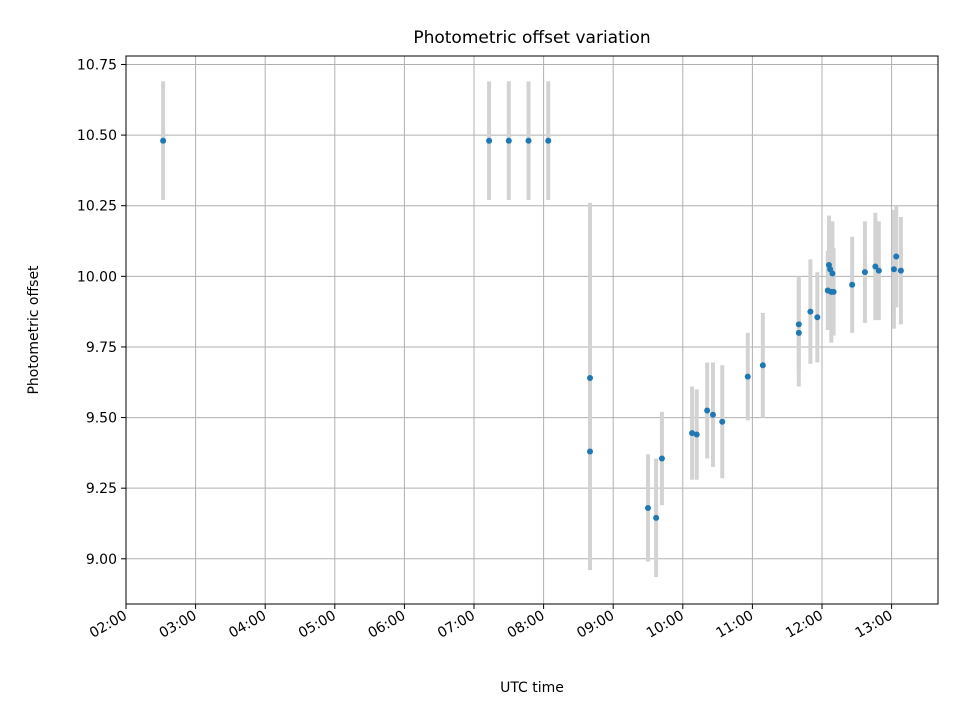 The width and height of the screenshot is (960, 720). I want to click on y-tick-label: 10.75, so click(97, 65).